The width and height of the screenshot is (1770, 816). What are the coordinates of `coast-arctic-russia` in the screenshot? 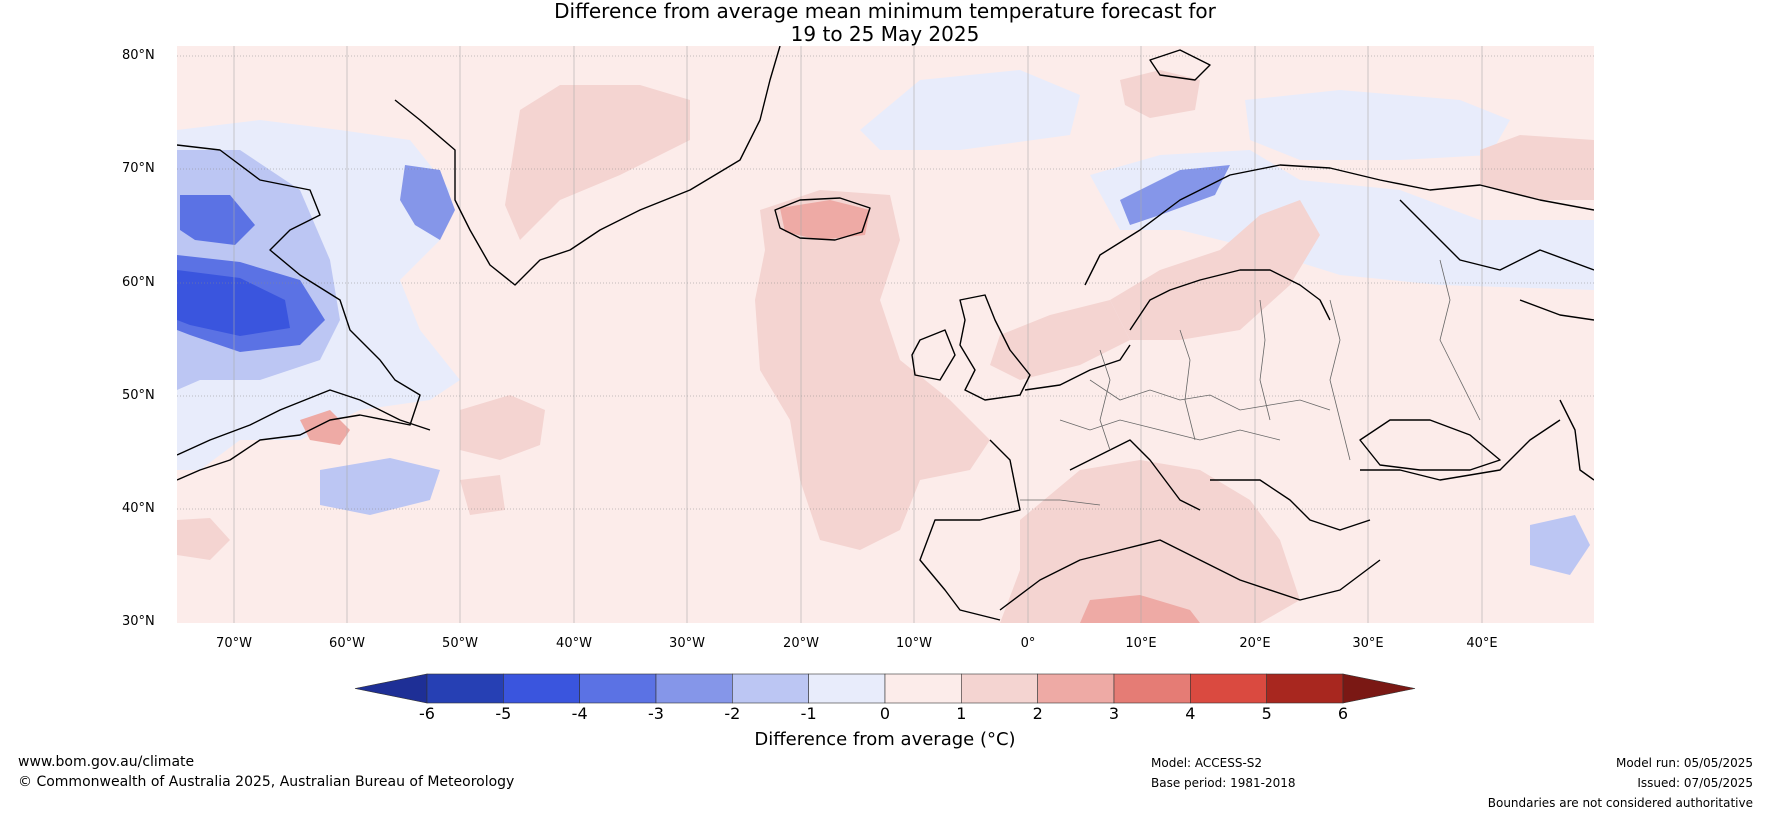 It's located at (1496, 260).